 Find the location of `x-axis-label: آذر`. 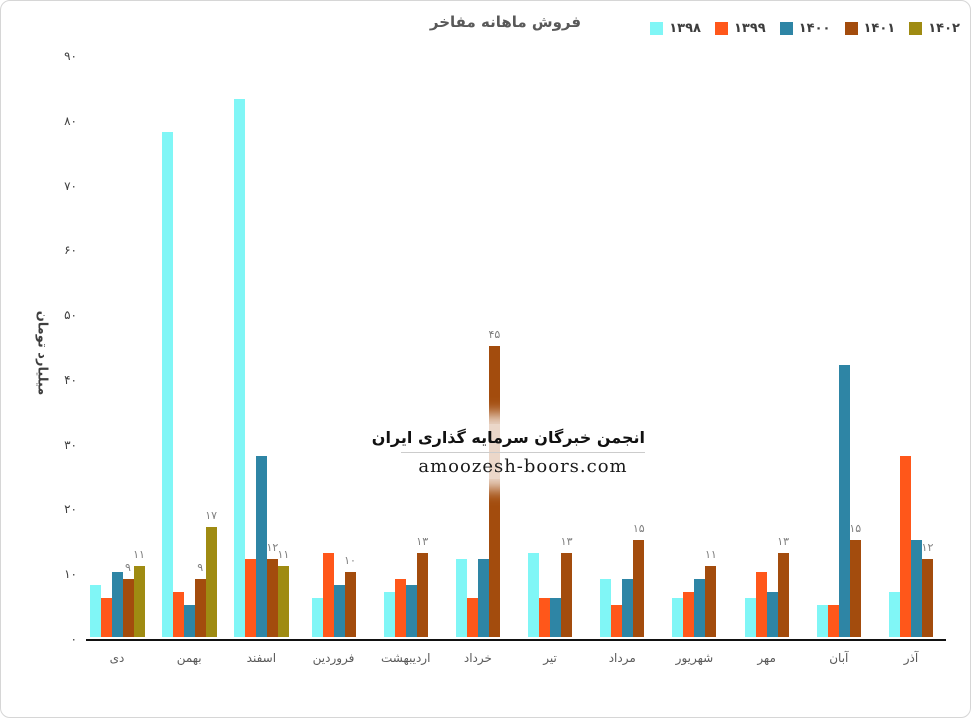

x-axis-label: آذر is located at coordinates (911, 658).